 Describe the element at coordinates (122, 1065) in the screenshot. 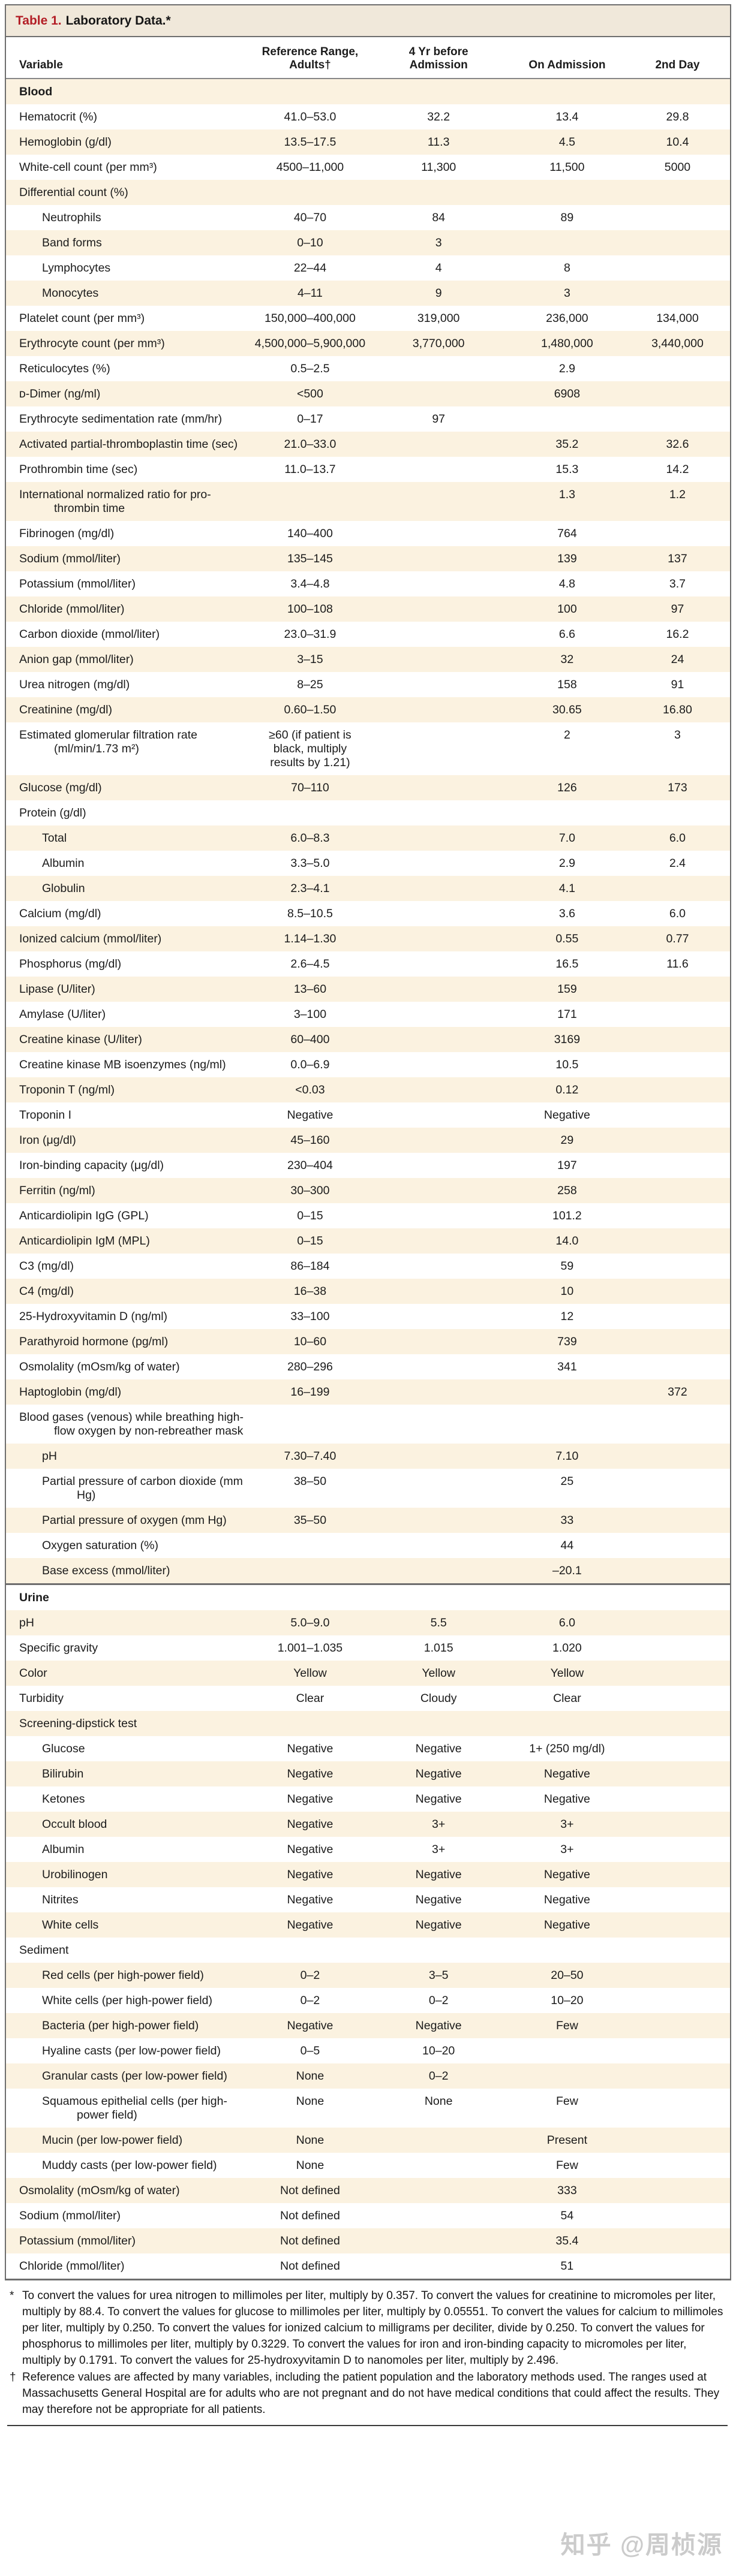

I see `row-label: Creatine kinase MB isoenzymes (ng/ml)` at that location.